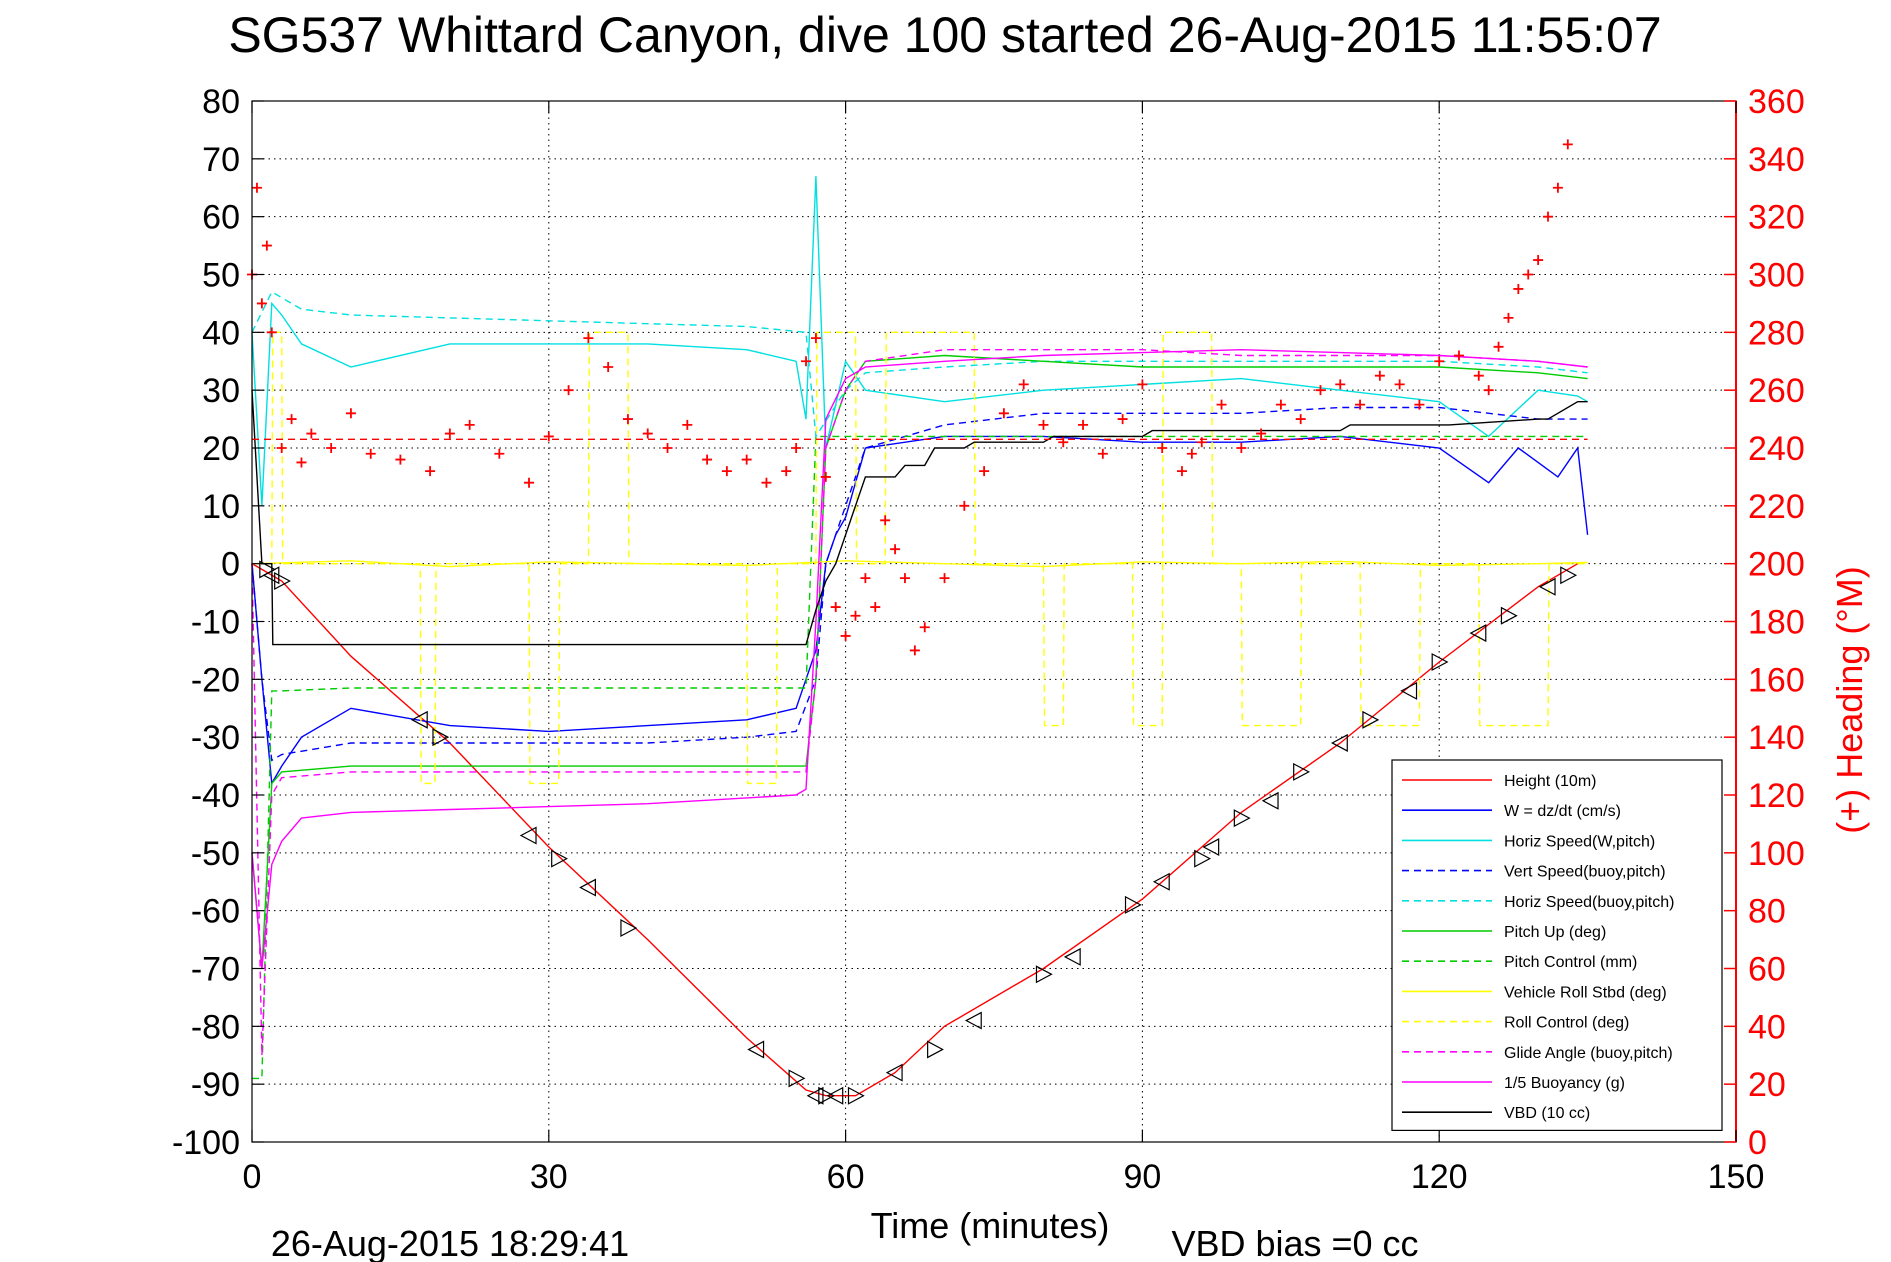 Image resolution: width=1891 pixels, height=1262 pixels. Describe the element at coordinates (1776, 333) in the screenshot. I see `y-tick-label-right: 280` at that location.